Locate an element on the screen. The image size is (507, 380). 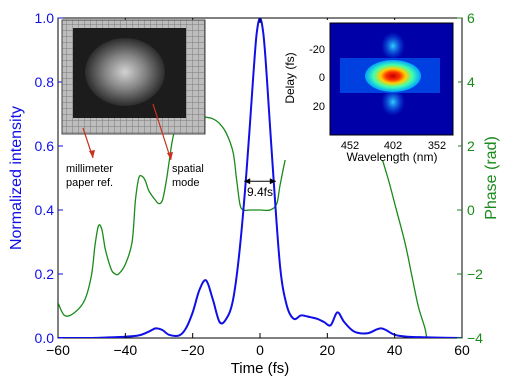
y-left-tick-label: 0.8 is located at coordinates (45, 82).